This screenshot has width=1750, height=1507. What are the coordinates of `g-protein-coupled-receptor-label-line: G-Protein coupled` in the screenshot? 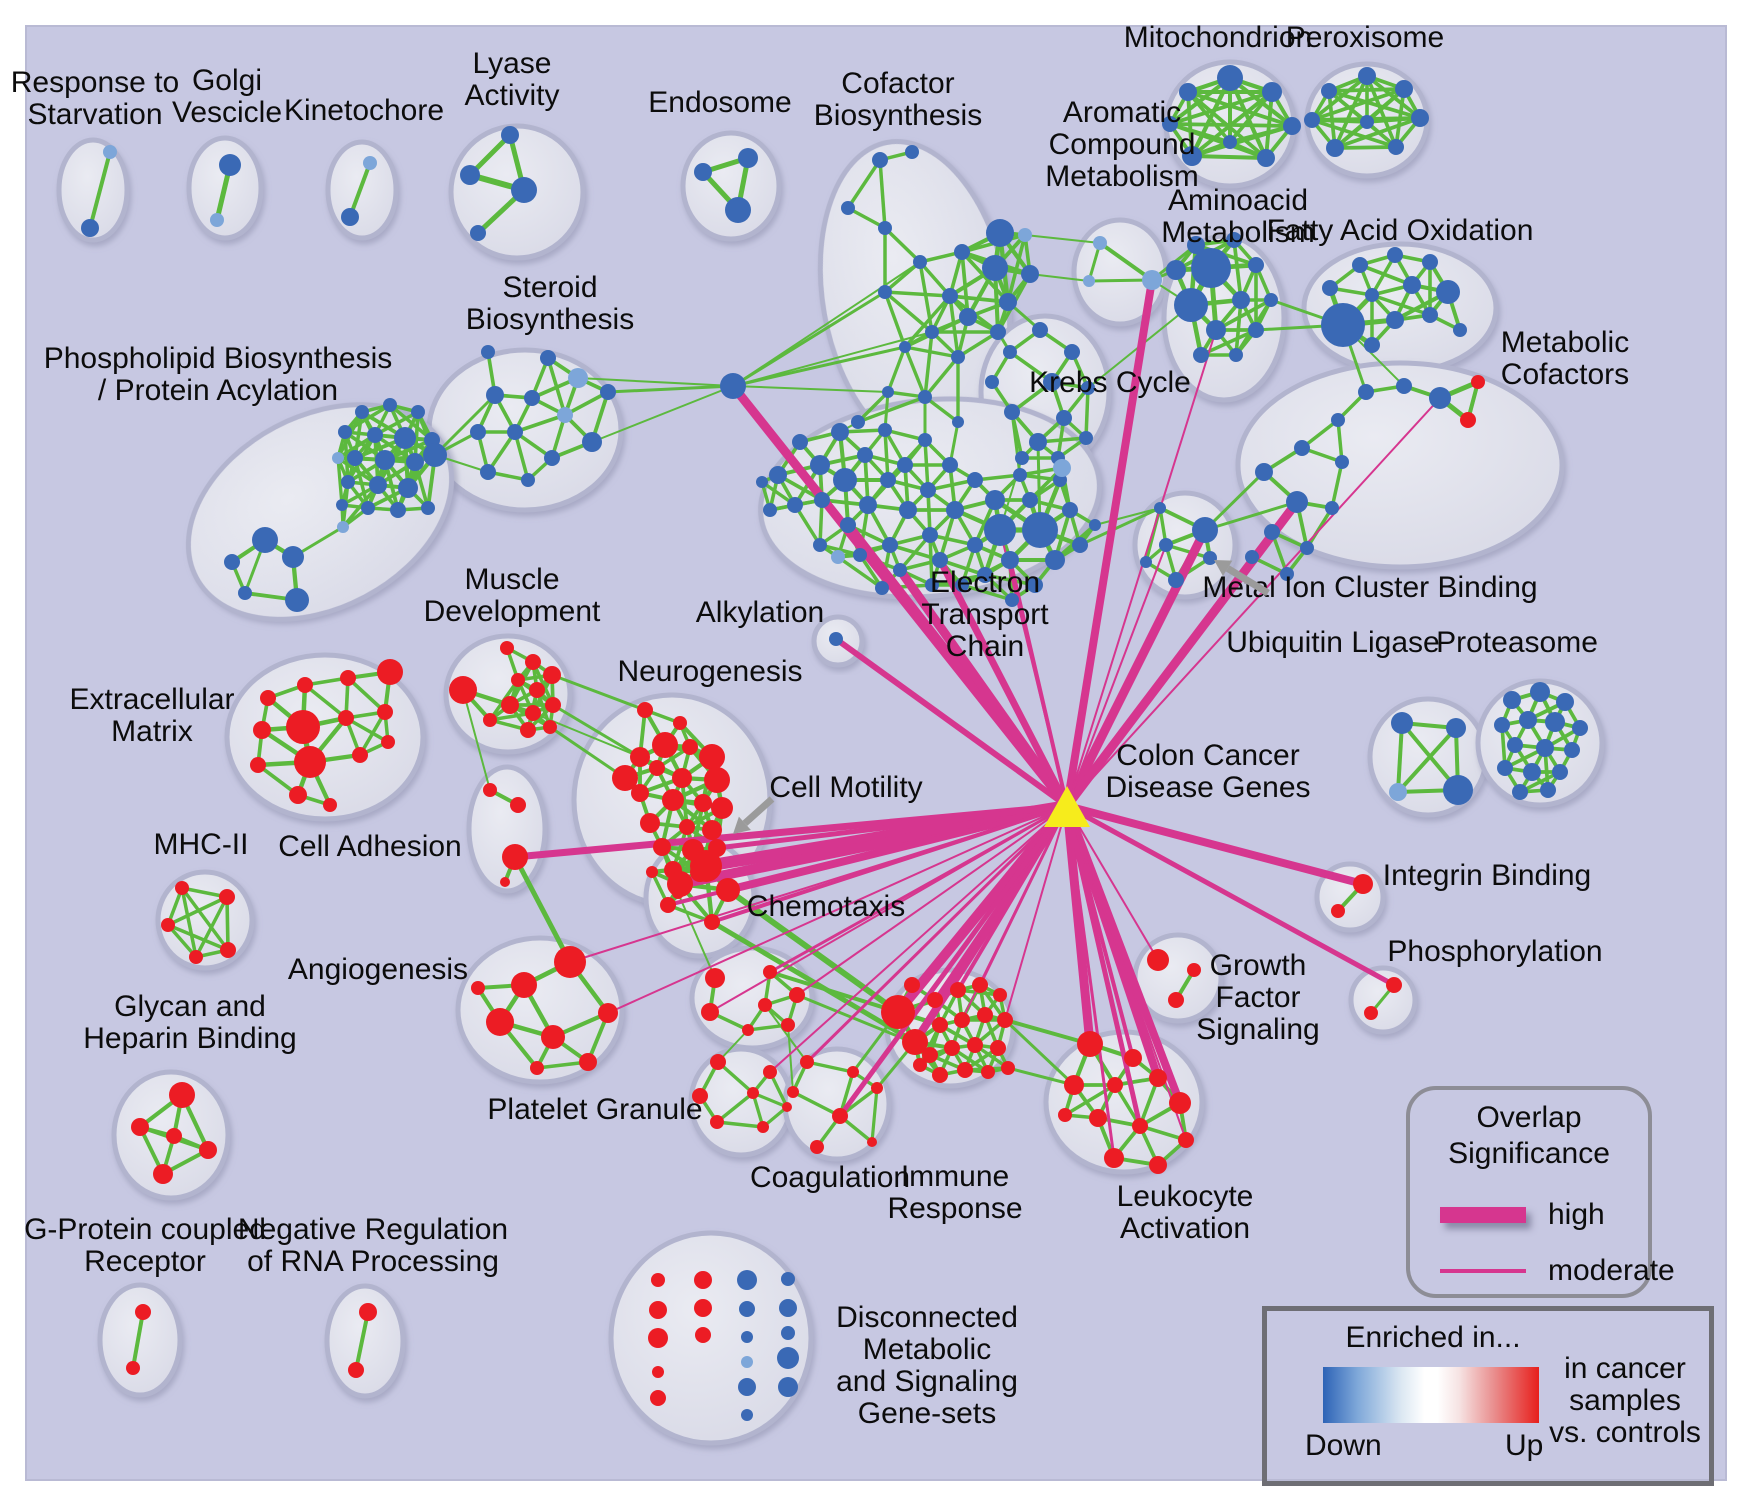 It's located at (145, 1229).